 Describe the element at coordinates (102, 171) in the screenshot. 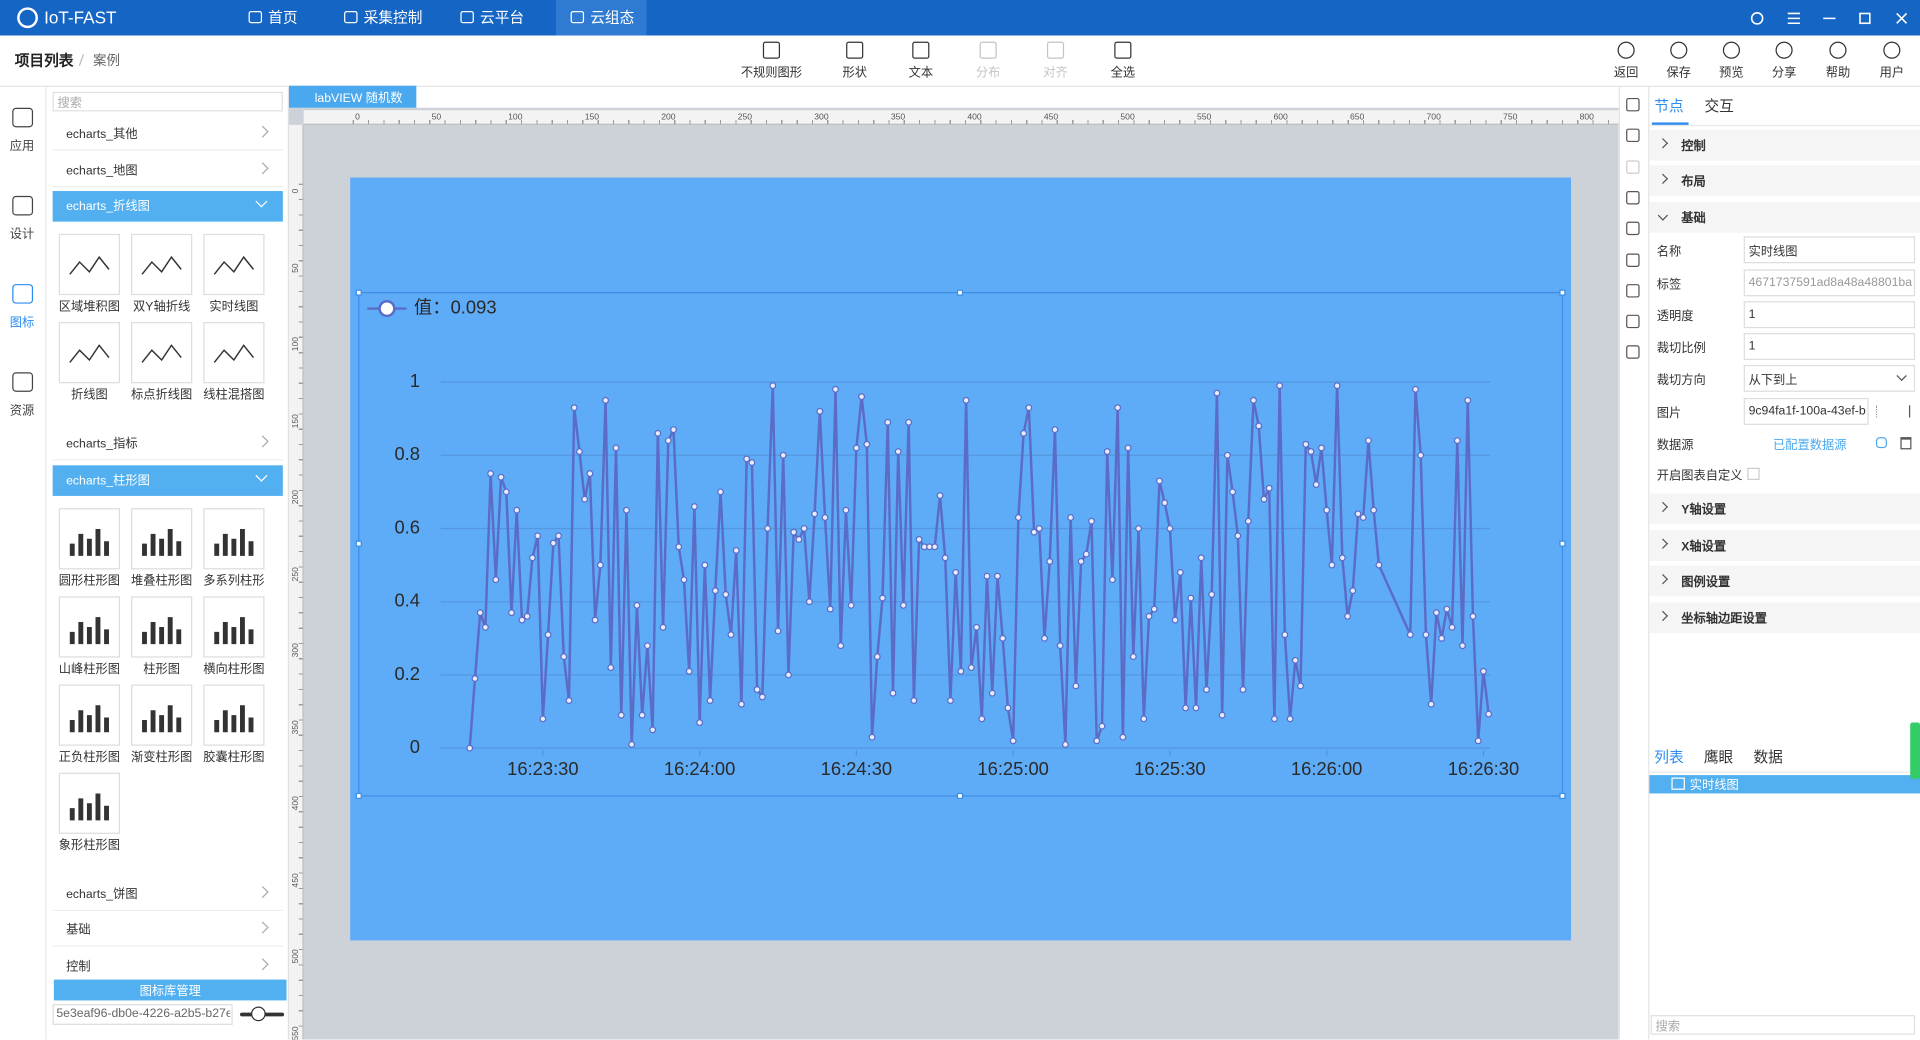

I see `group-title: echarts_地图` at that location.